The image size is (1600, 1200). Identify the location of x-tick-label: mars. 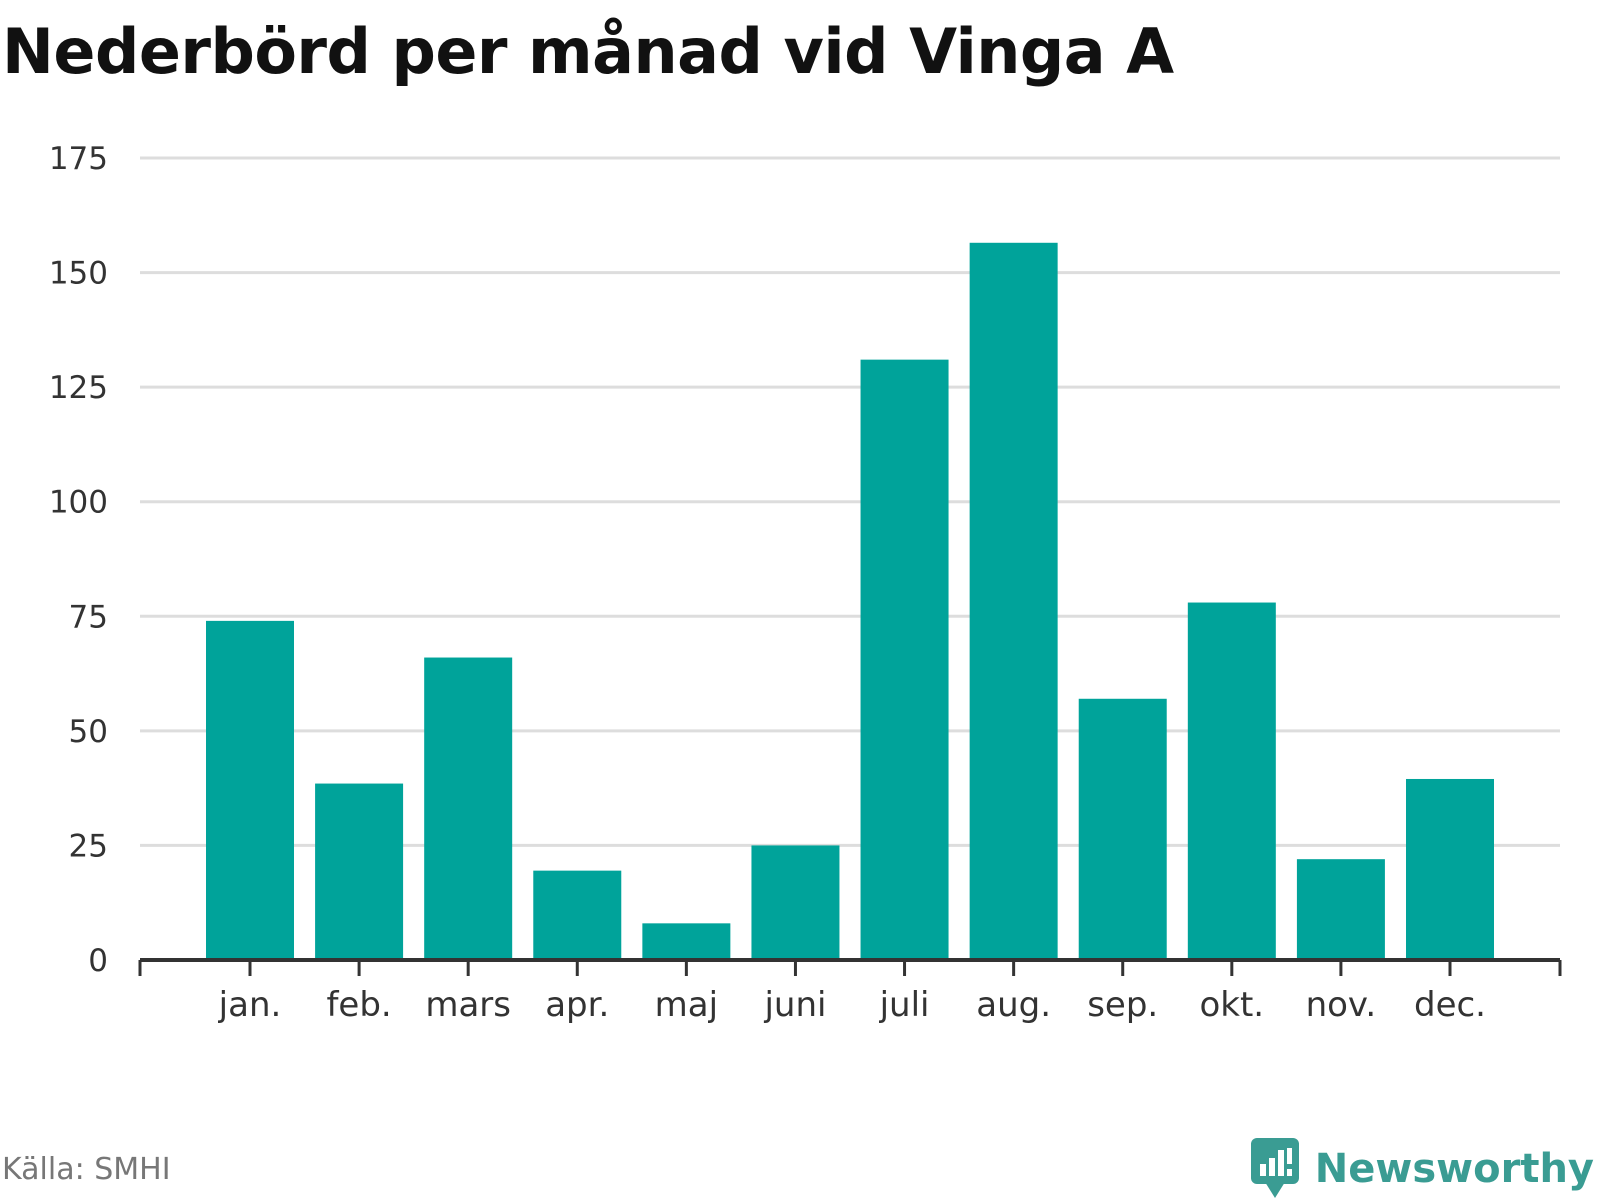
(468, 1005).